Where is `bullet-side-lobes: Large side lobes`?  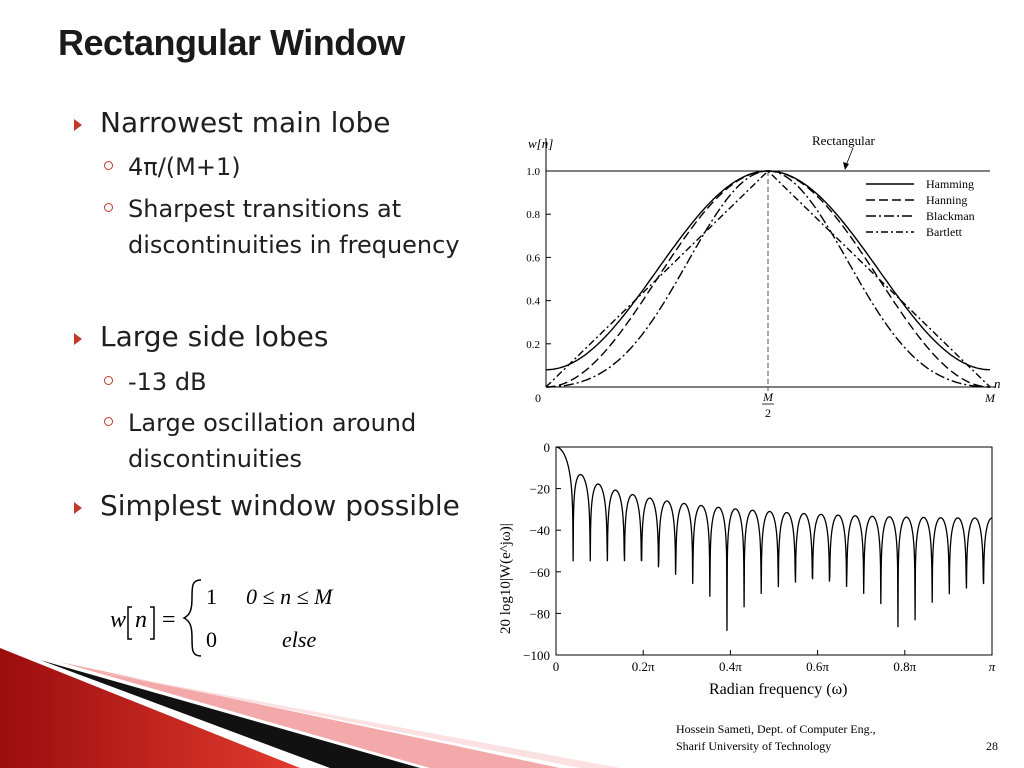
bullet-side-lobes: Large side lobes is located at coordinates (214, 336).